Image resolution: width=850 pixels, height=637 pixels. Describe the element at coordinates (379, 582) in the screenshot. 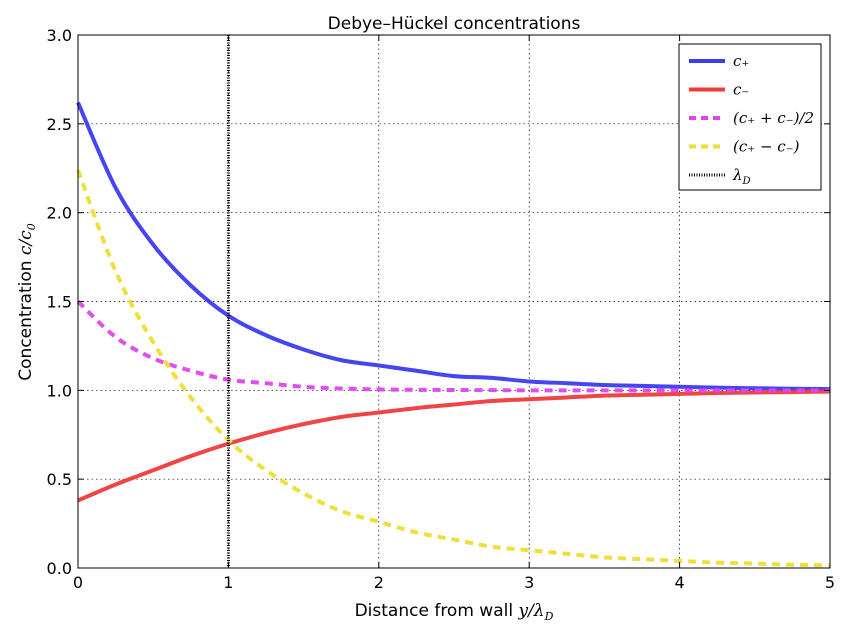

I see `x-tick-label: 2` at that location.